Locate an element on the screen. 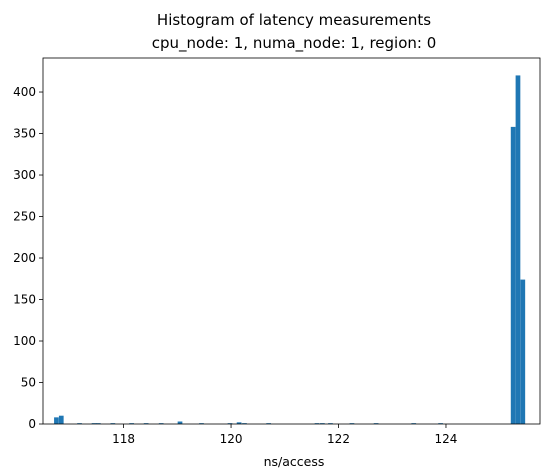 The height and width of the screenshot is (476, 552). y-tick-label: 50 is located at coordinates (28, 383).